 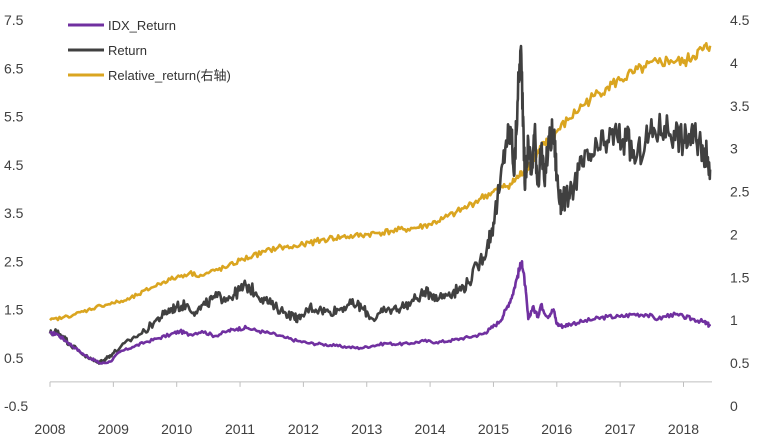 I want to click on y-left-tick-label: 6.5, so click(x=14, y=68).